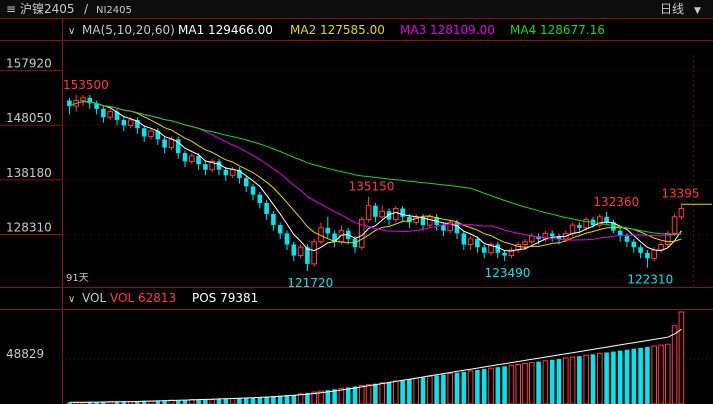 This screenshot has width=713, height=404. Describe the element at coordinates (71, 31) in the screenshot. I see `ma-legend-toggle-icon: ∨` at that location.